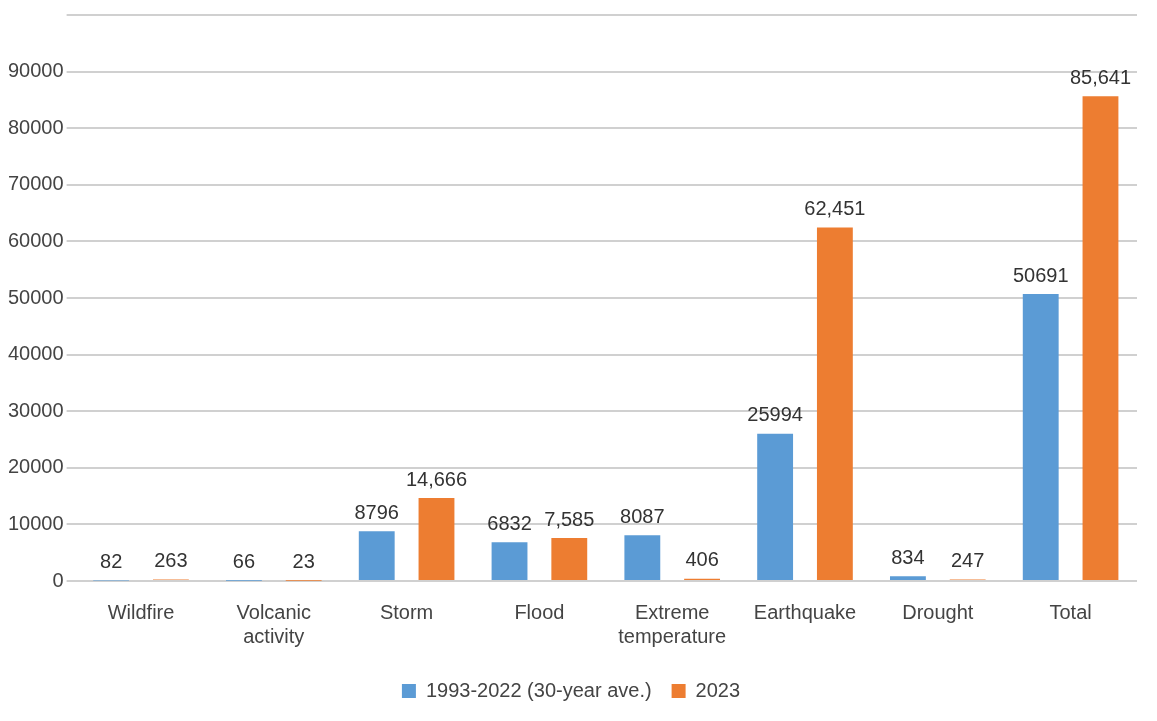 The width and height of the screenshot is (1157, 721). Describe the element at coordinates (111, 561) in the screenshot. I see `data-label: 82` at that location.